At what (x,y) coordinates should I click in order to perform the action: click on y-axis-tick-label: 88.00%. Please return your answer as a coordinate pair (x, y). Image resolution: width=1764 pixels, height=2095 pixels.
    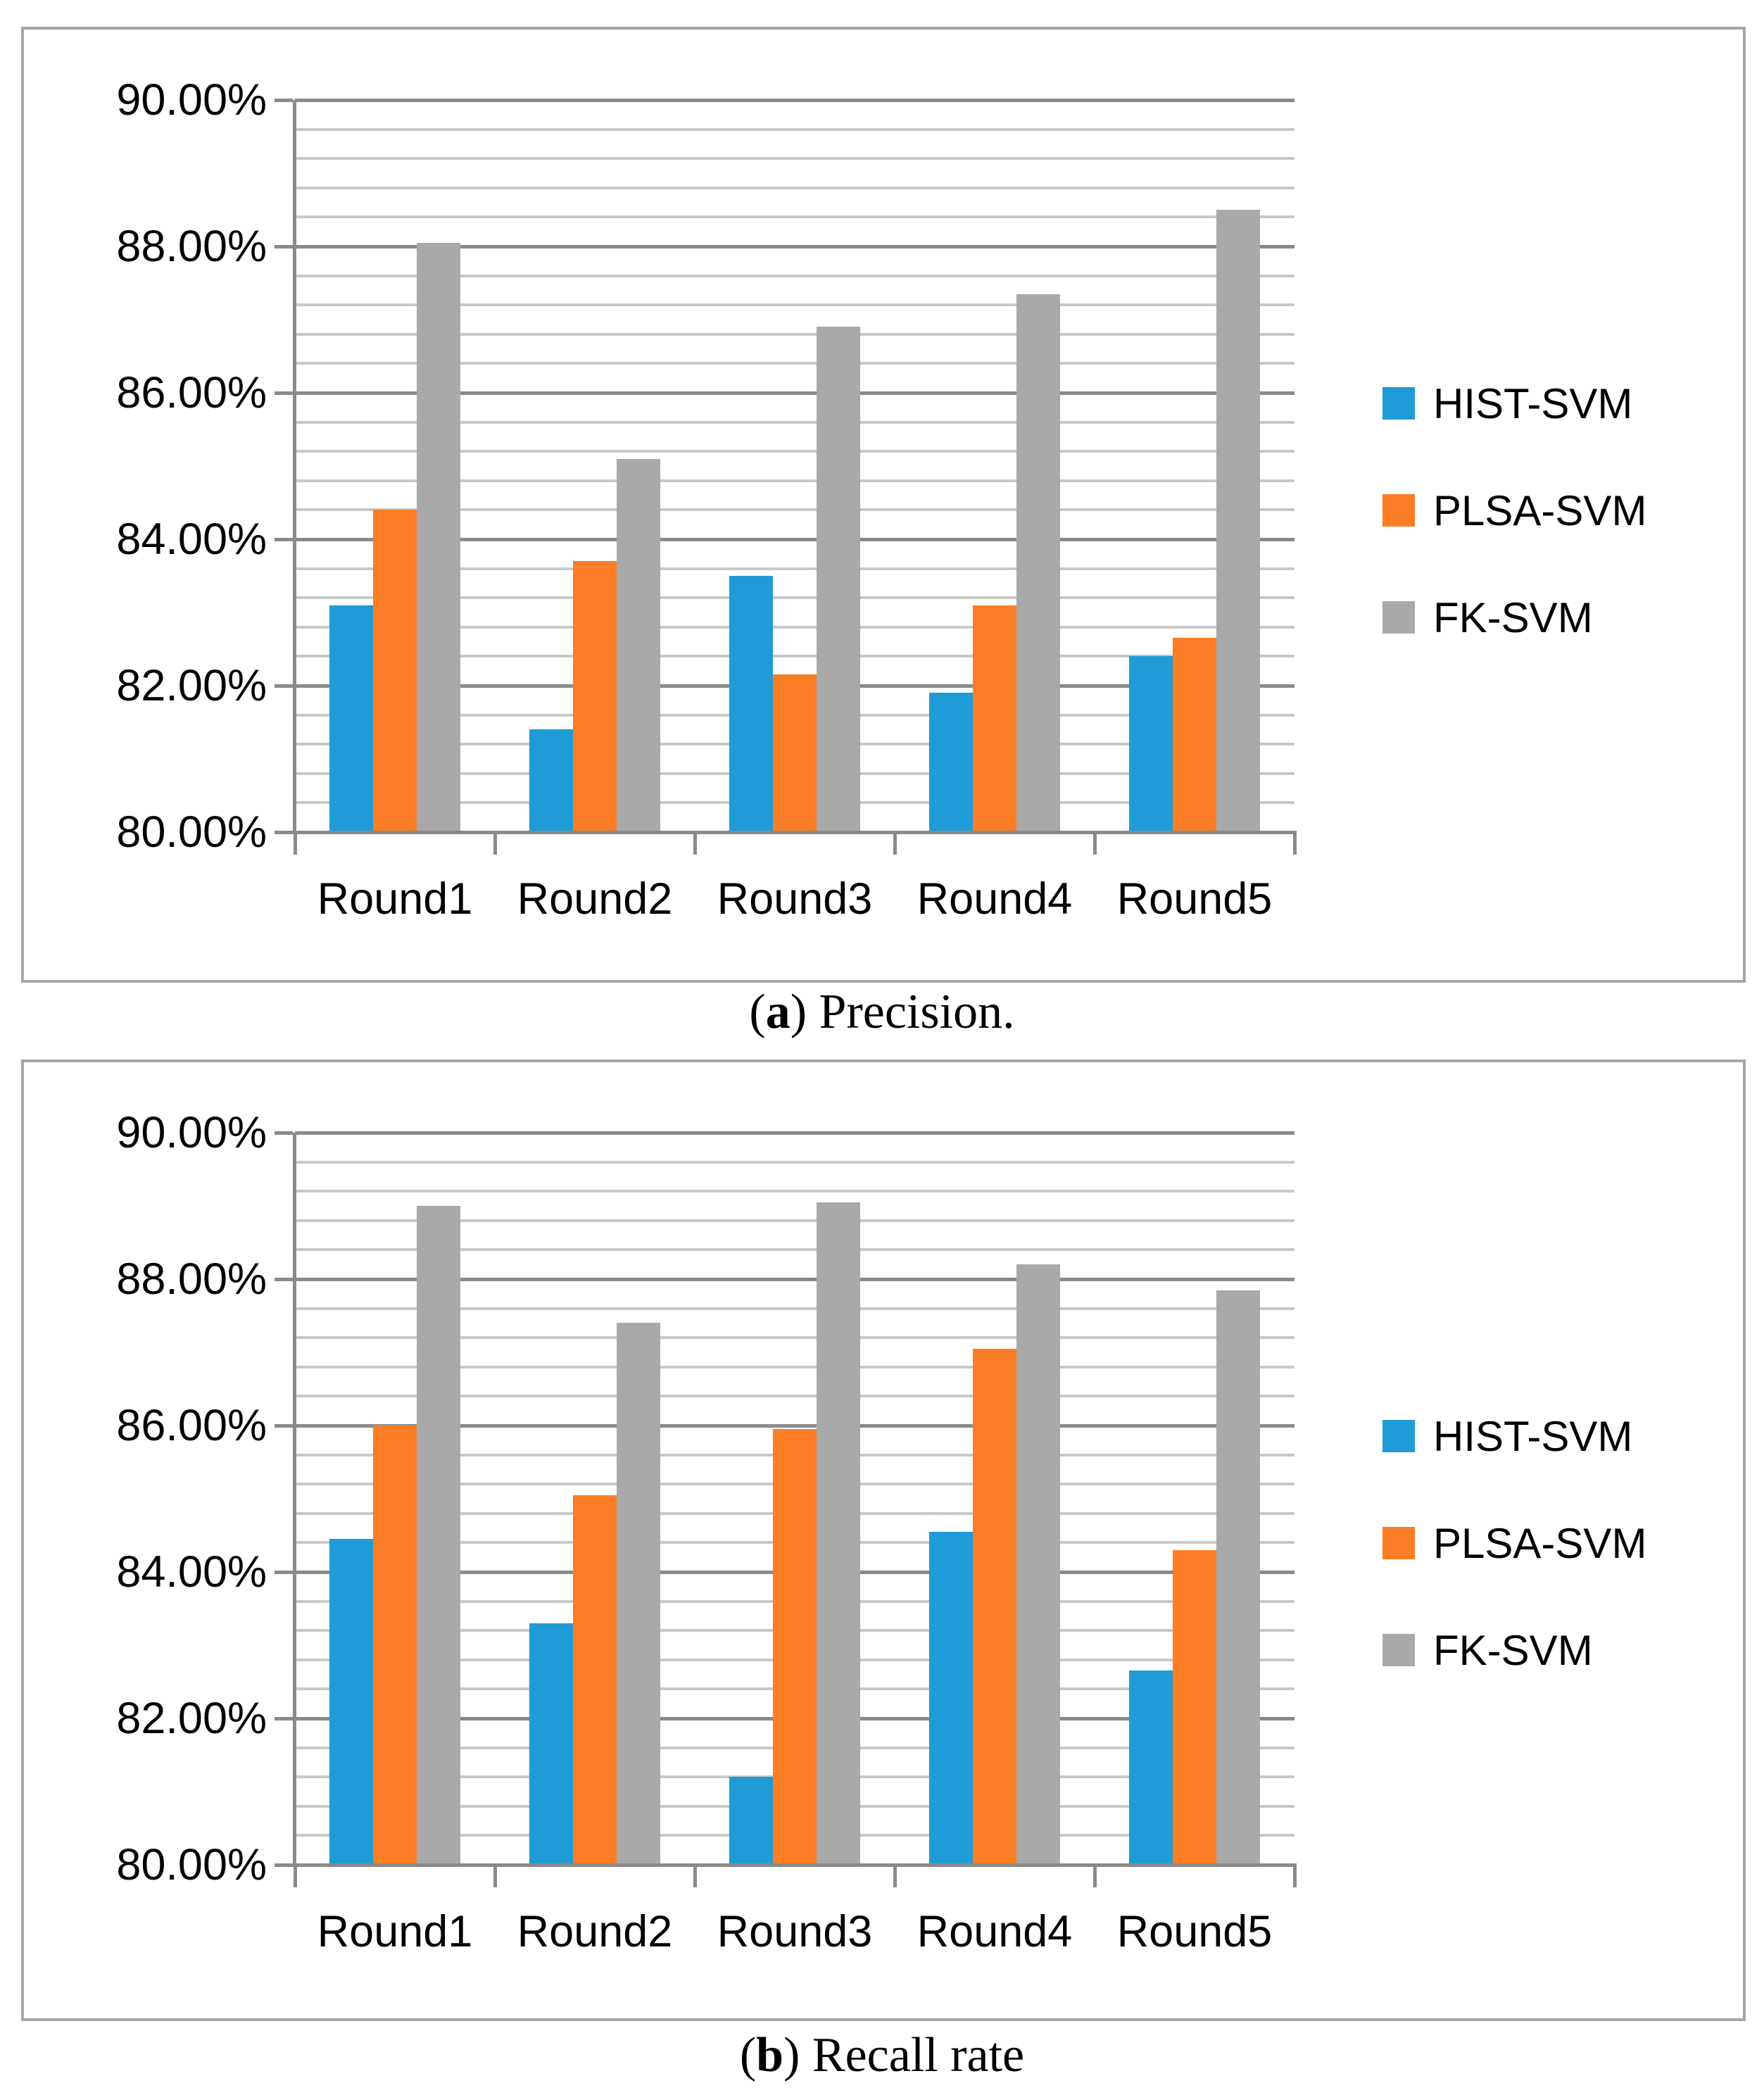
    Looking at the image, I should click on (191, 246).